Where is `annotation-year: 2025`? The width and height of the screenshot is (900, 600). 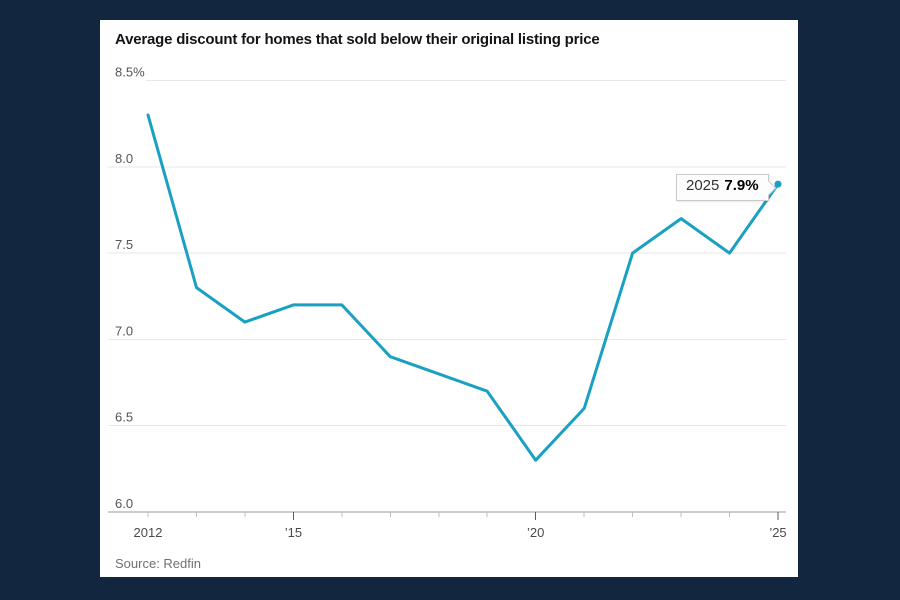 annotation-year: 2025 is located at coordinates (703, 185).